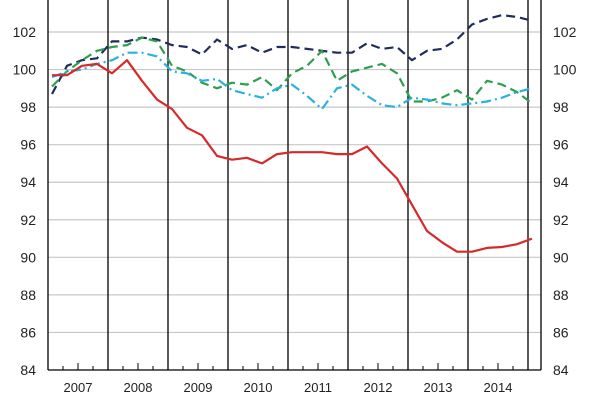 The height and width of the screenshot is (400, 600). Describe the element at coordinates (78, 387) in the screenshot. I see `x-tick-label: 2007` at that location.